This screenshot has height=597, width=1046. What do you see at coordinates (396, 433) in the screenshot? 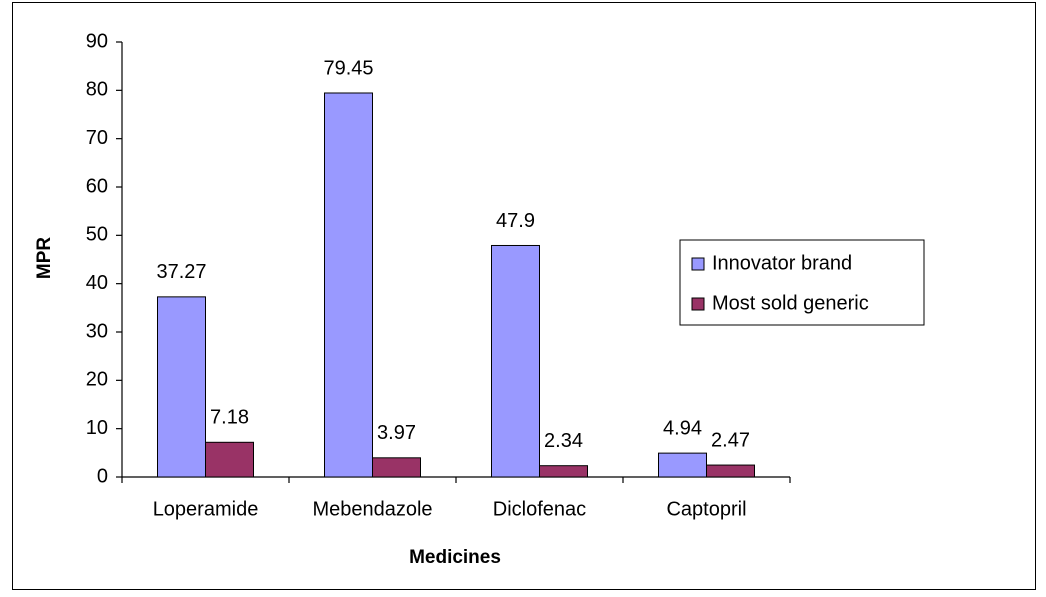
I see `data-label: 3.97` at bounding box center [396, 433].